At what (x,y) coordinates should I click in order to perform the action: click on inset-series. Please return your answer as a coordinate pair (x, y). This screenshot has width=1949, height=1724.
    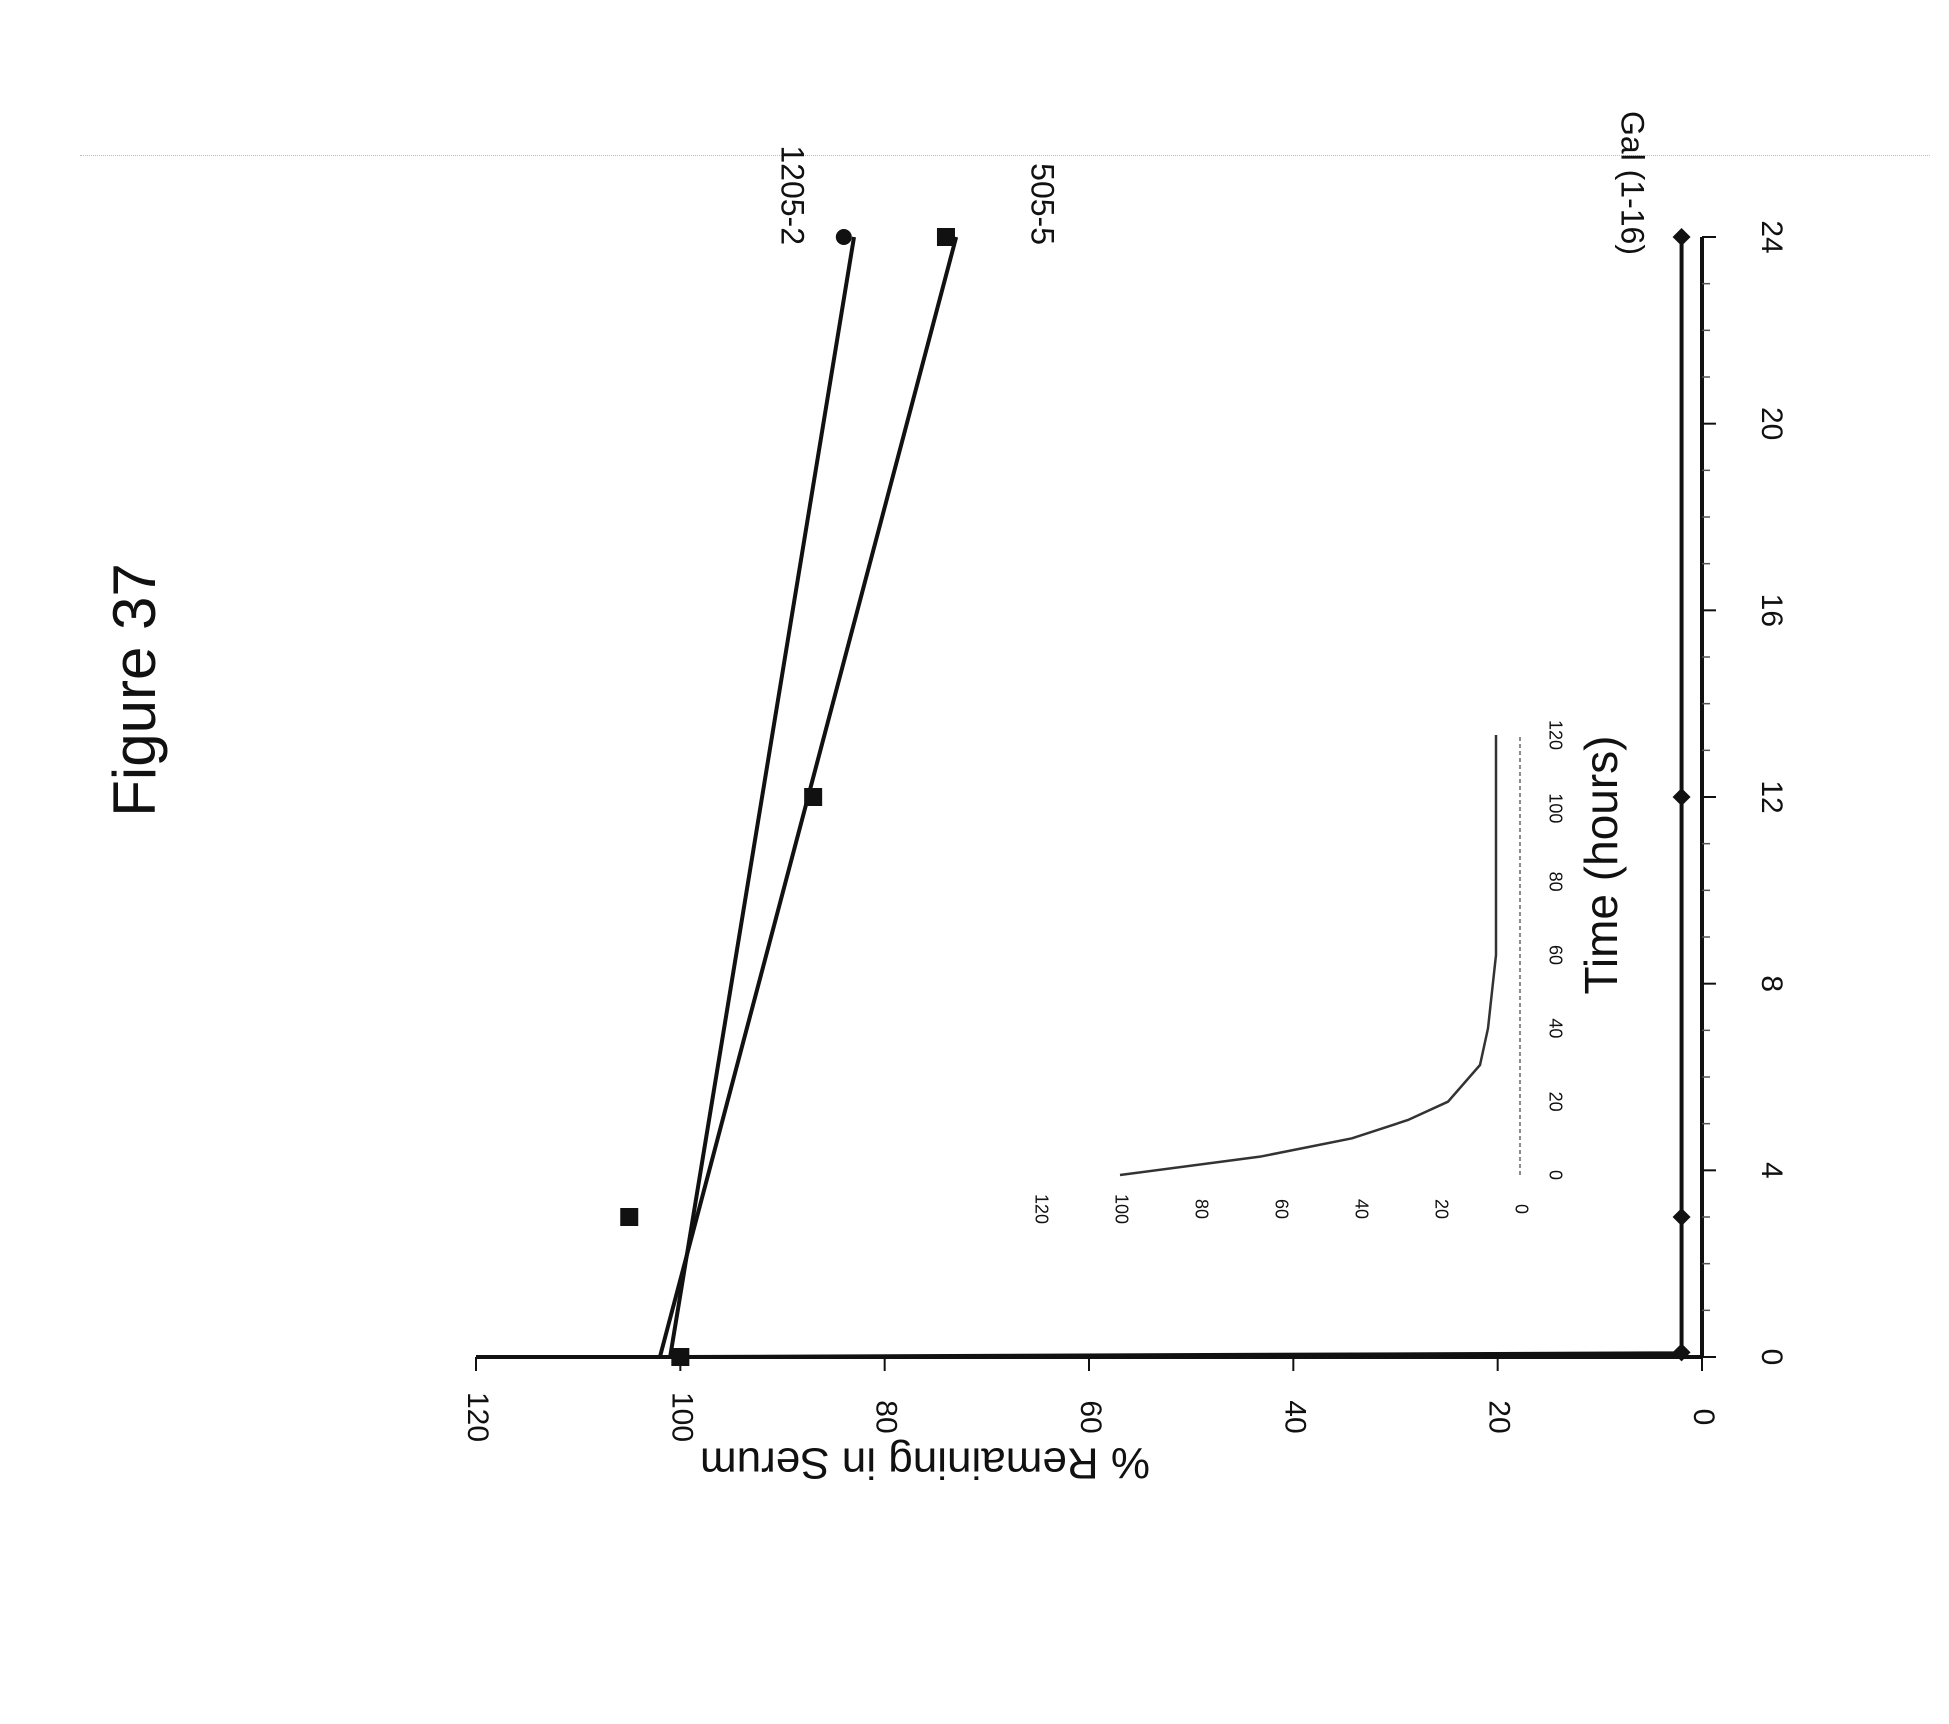
    Looking at the image, I should click on (1308, 955).